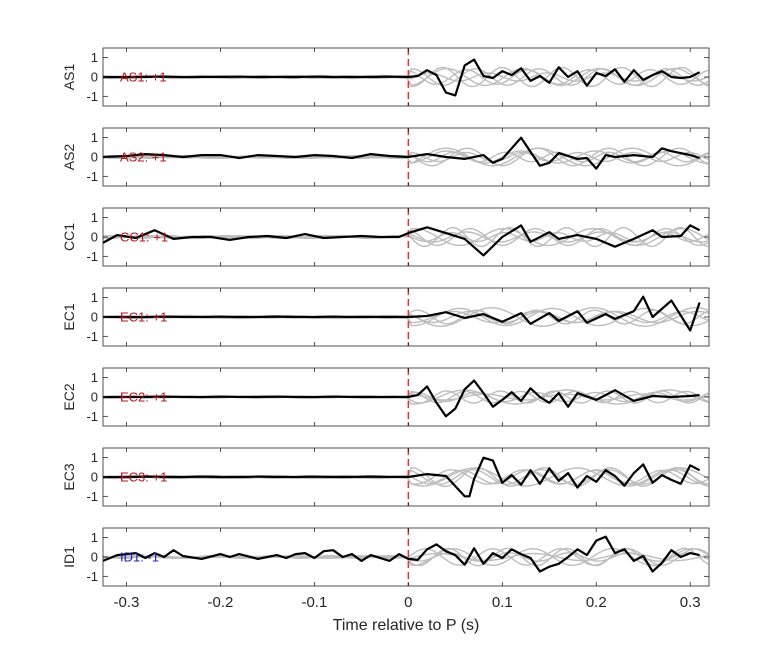  Describe the element at coordinates (69, 476) in the screenshot. I see `panel-ylabel: EC3` at that location.